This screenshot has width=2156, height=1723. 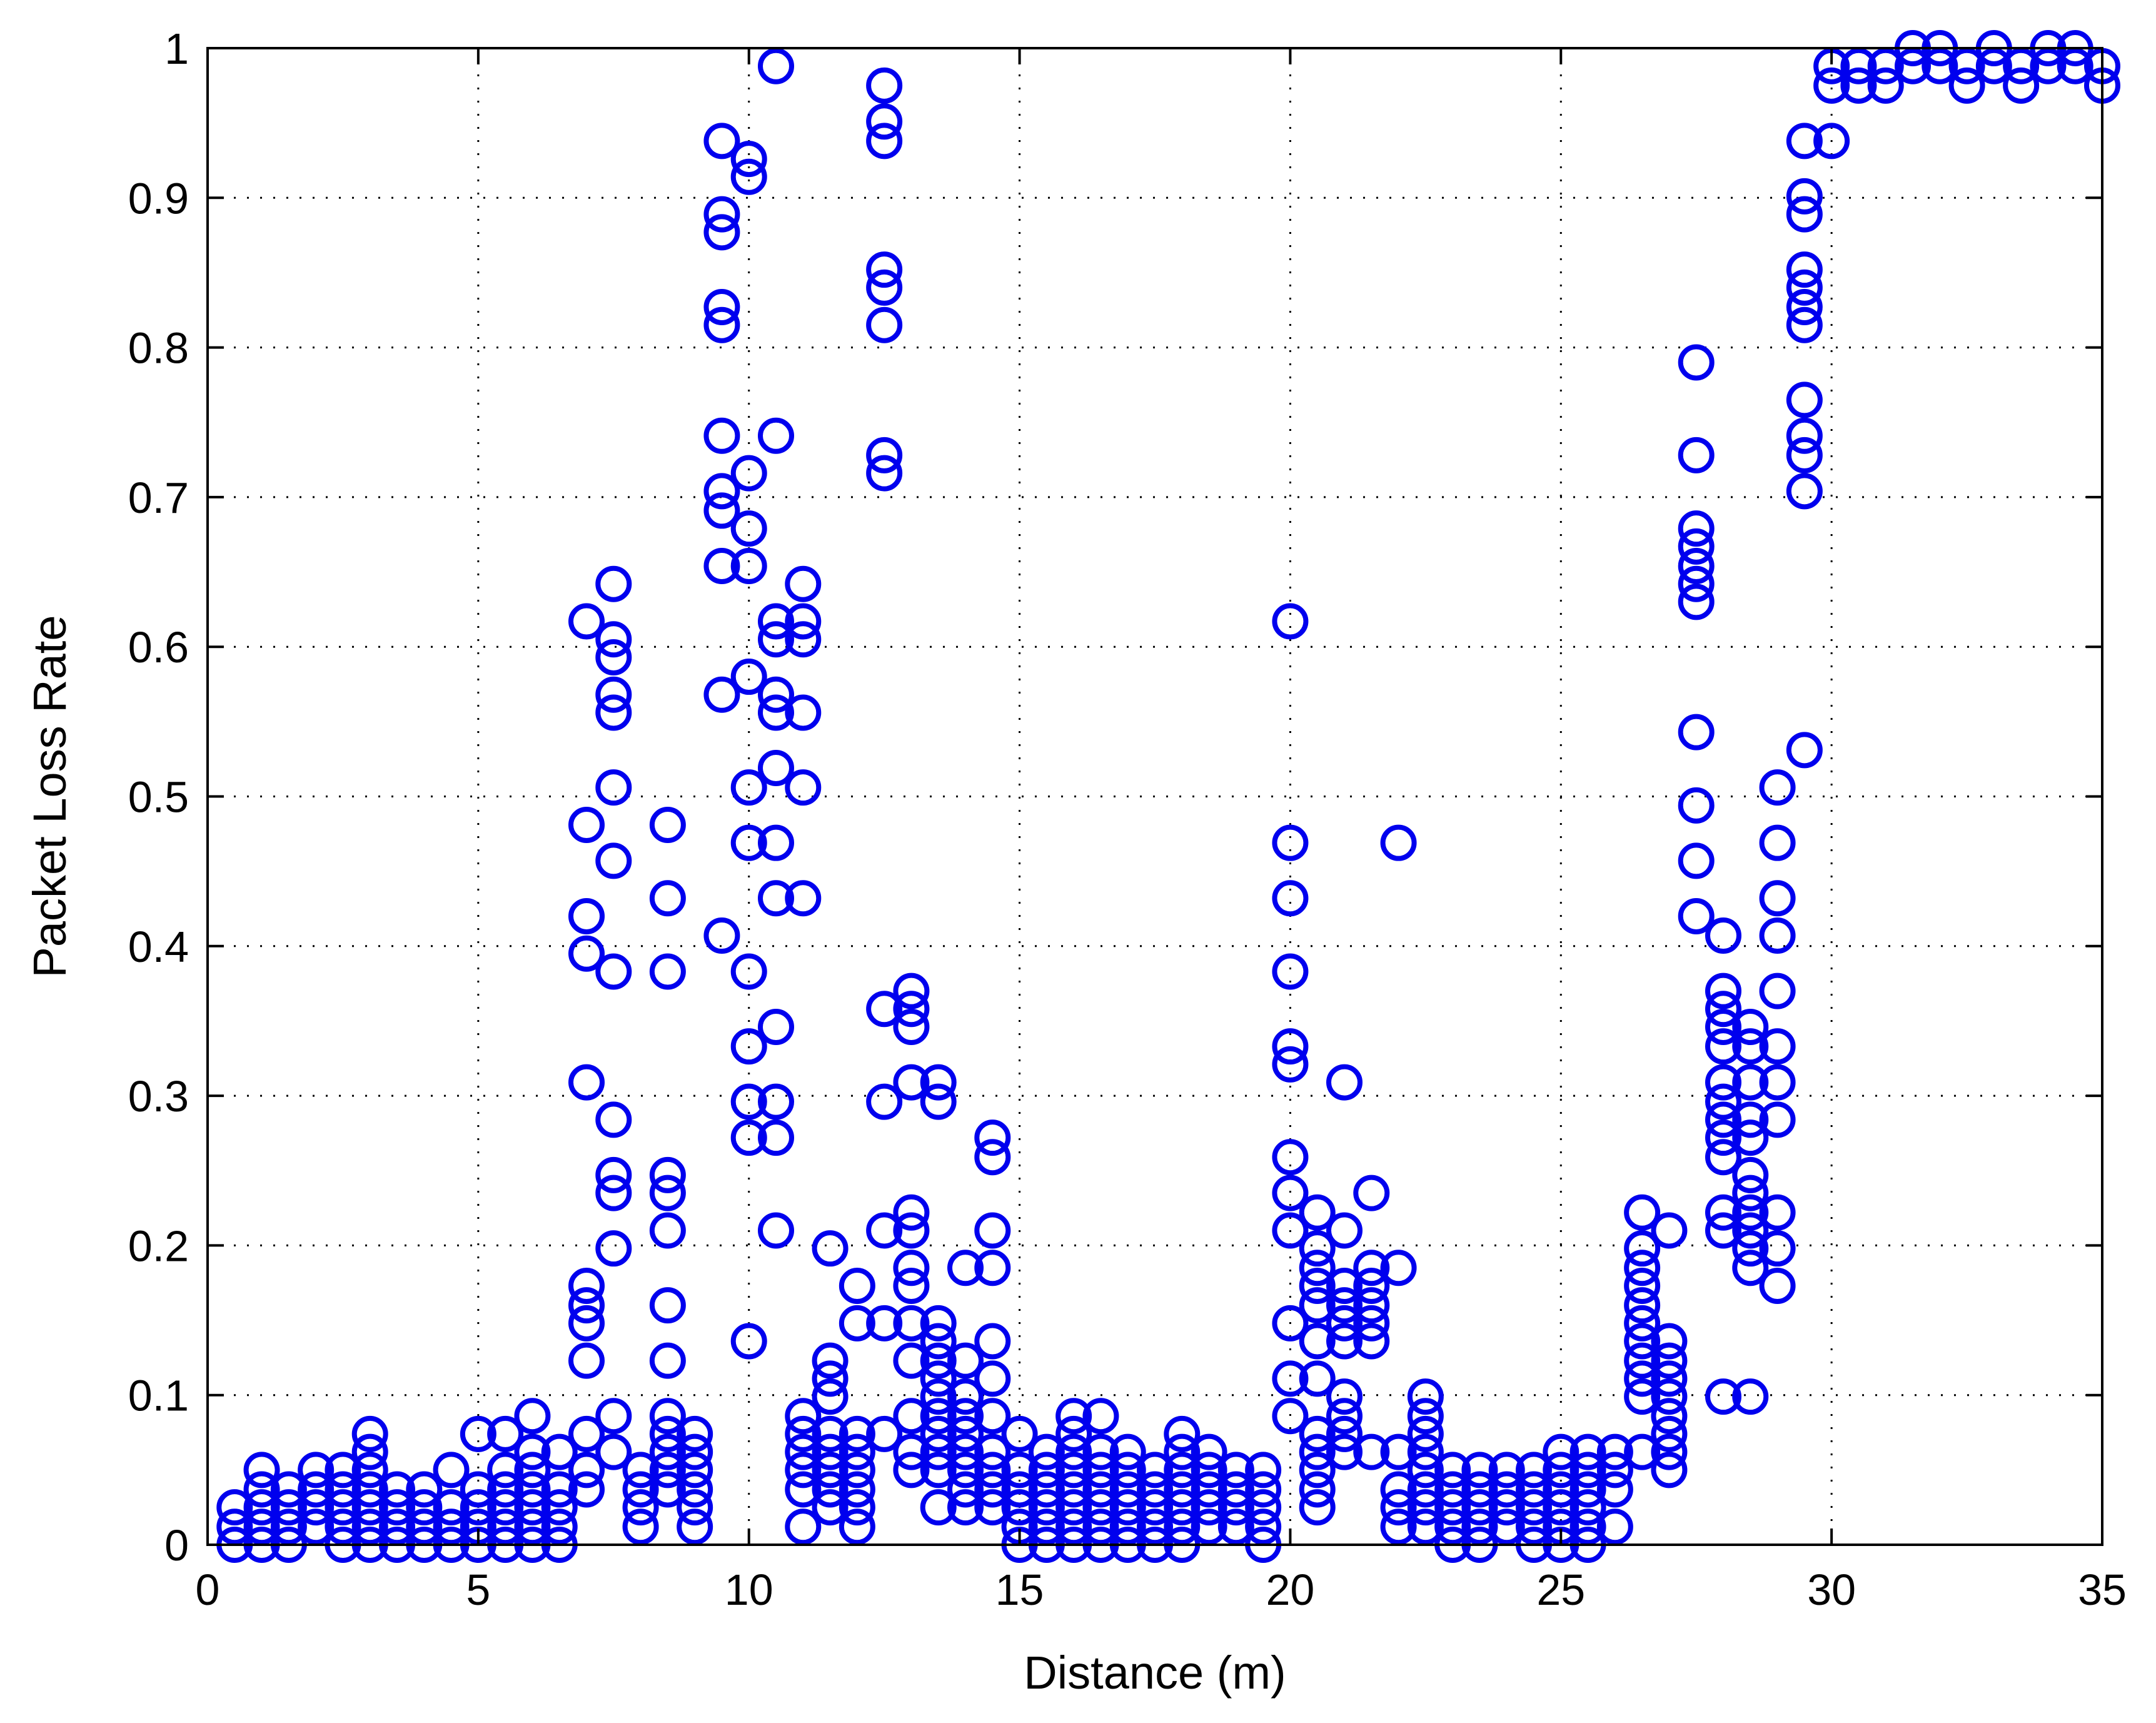 I want to click on y-tick-label: 0.1, so click(x=158, y=1396).